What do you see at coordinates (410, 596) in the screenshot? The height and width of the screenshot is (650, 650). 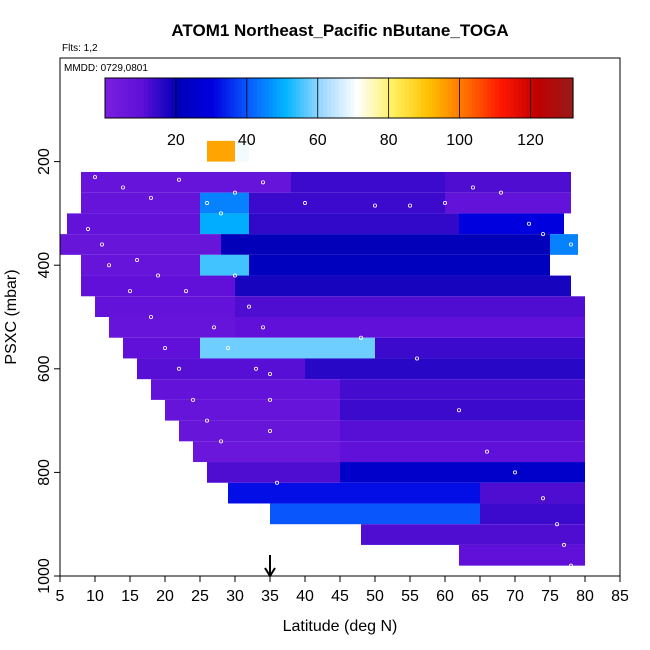 I see `x-tick-label: 55` at bounding box center [410, 596].